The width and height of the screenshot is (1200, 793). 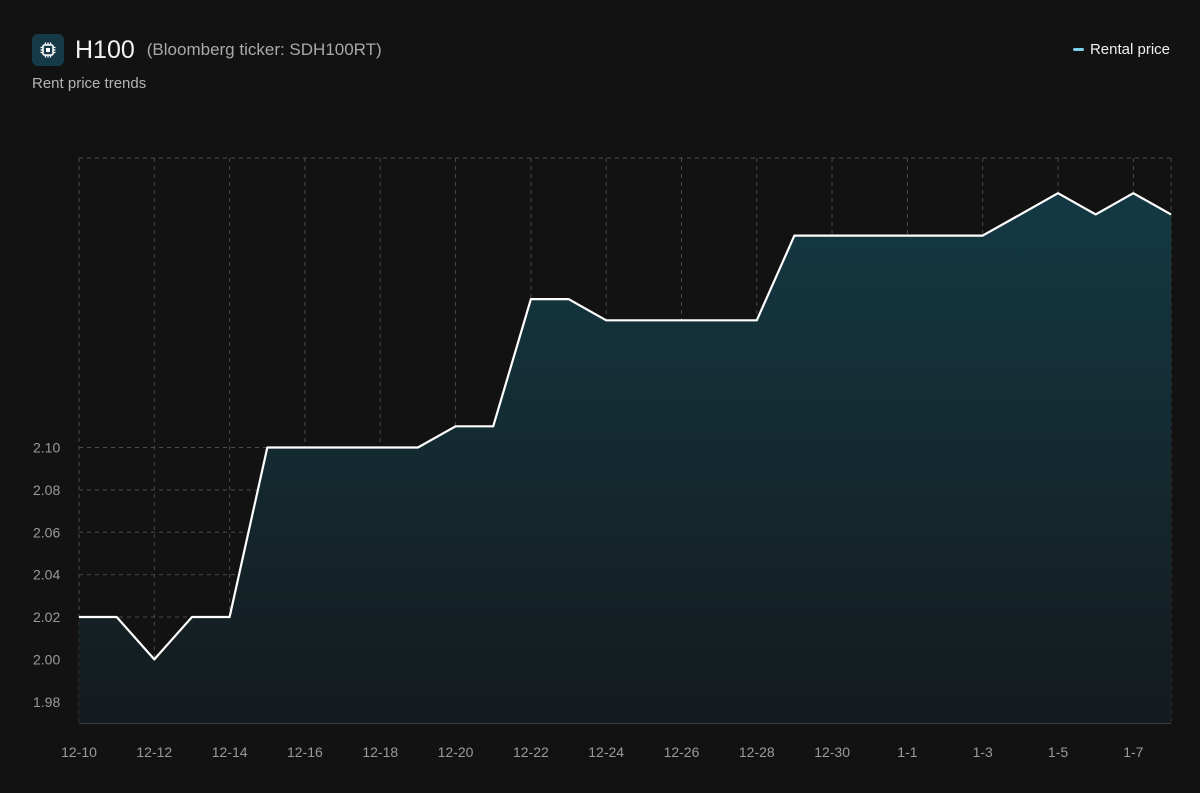 I want to click on chart-title: H100, so click(x=105, y=49).